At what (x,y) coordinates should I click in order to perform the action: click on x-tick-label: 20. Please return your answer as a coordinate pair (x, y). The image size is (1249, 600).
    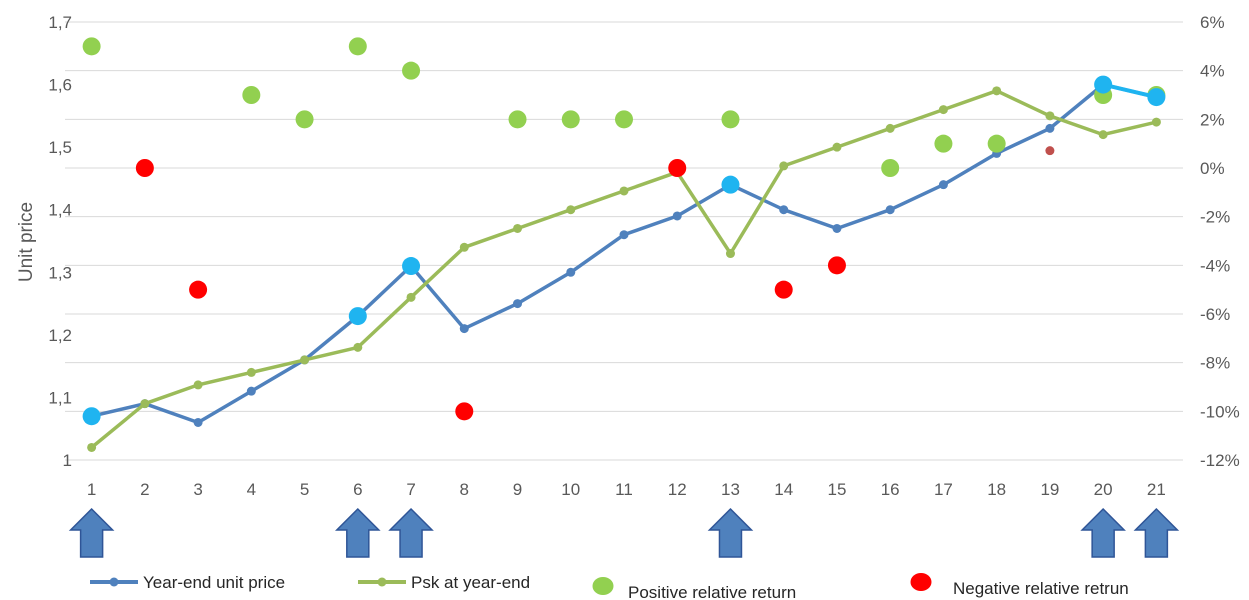
    Looking at the image, I should click on (1103, 489).